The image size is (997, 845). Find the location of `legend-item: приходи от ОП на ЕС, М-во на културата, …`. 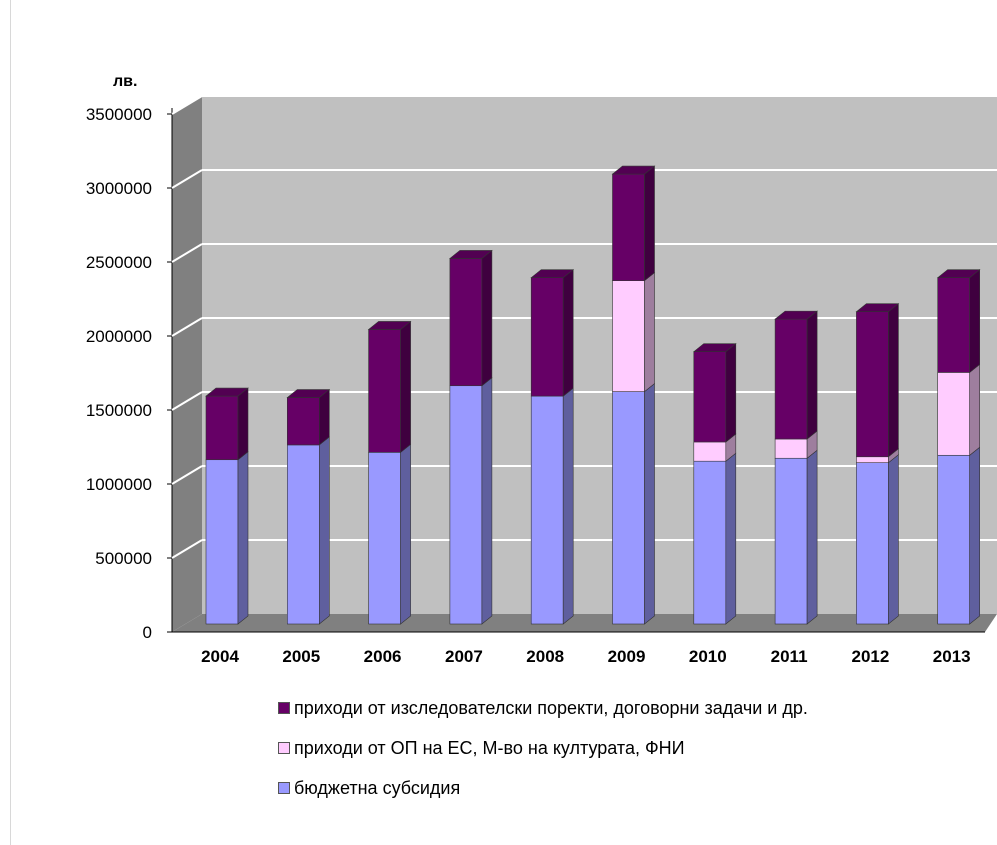

legend-item: приходи от ОП на ЕС, М-во на културата, … is located at coordinates (543, 748).